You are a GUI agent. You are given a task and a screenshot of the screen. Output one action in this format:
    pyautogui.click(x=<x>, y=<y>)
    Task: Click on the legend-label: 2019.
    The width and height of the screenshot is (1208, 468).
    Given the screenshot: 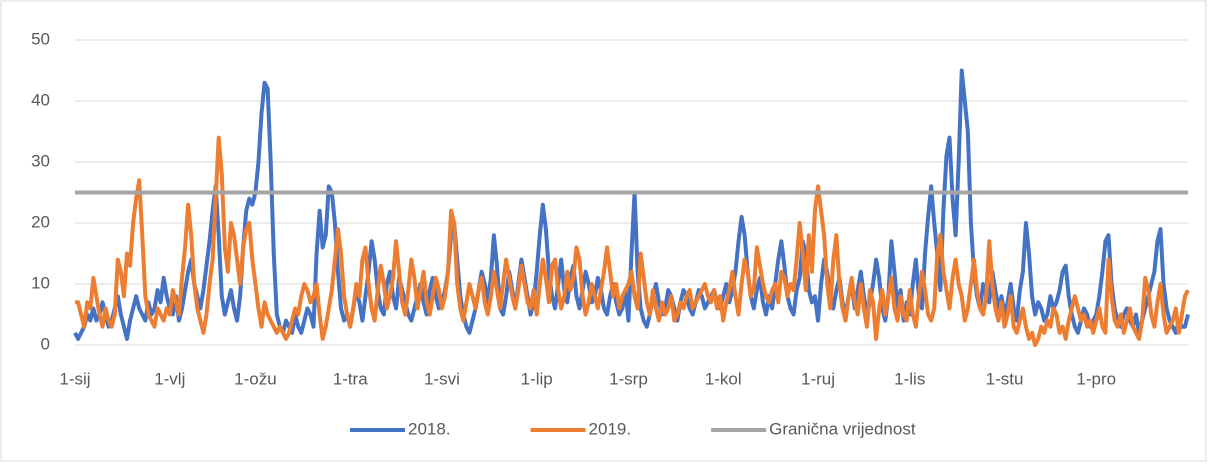 What is the action you would take?
    pyautogui.click(x=610, y=428)
    